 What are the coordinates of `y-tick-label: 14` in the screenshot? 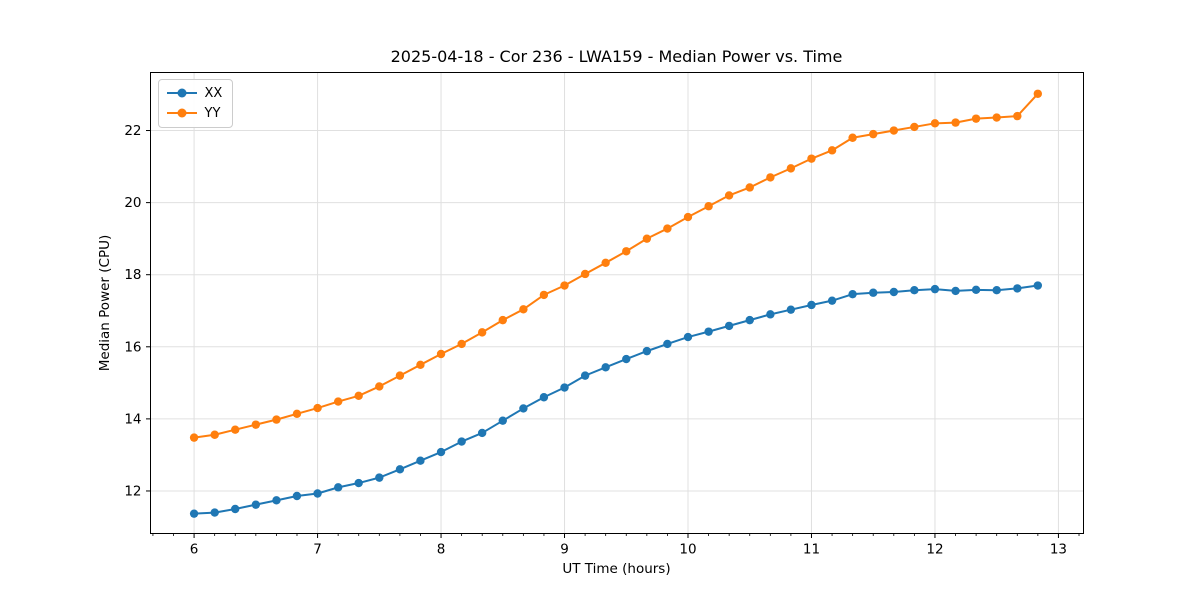 It's located at (132, 419).